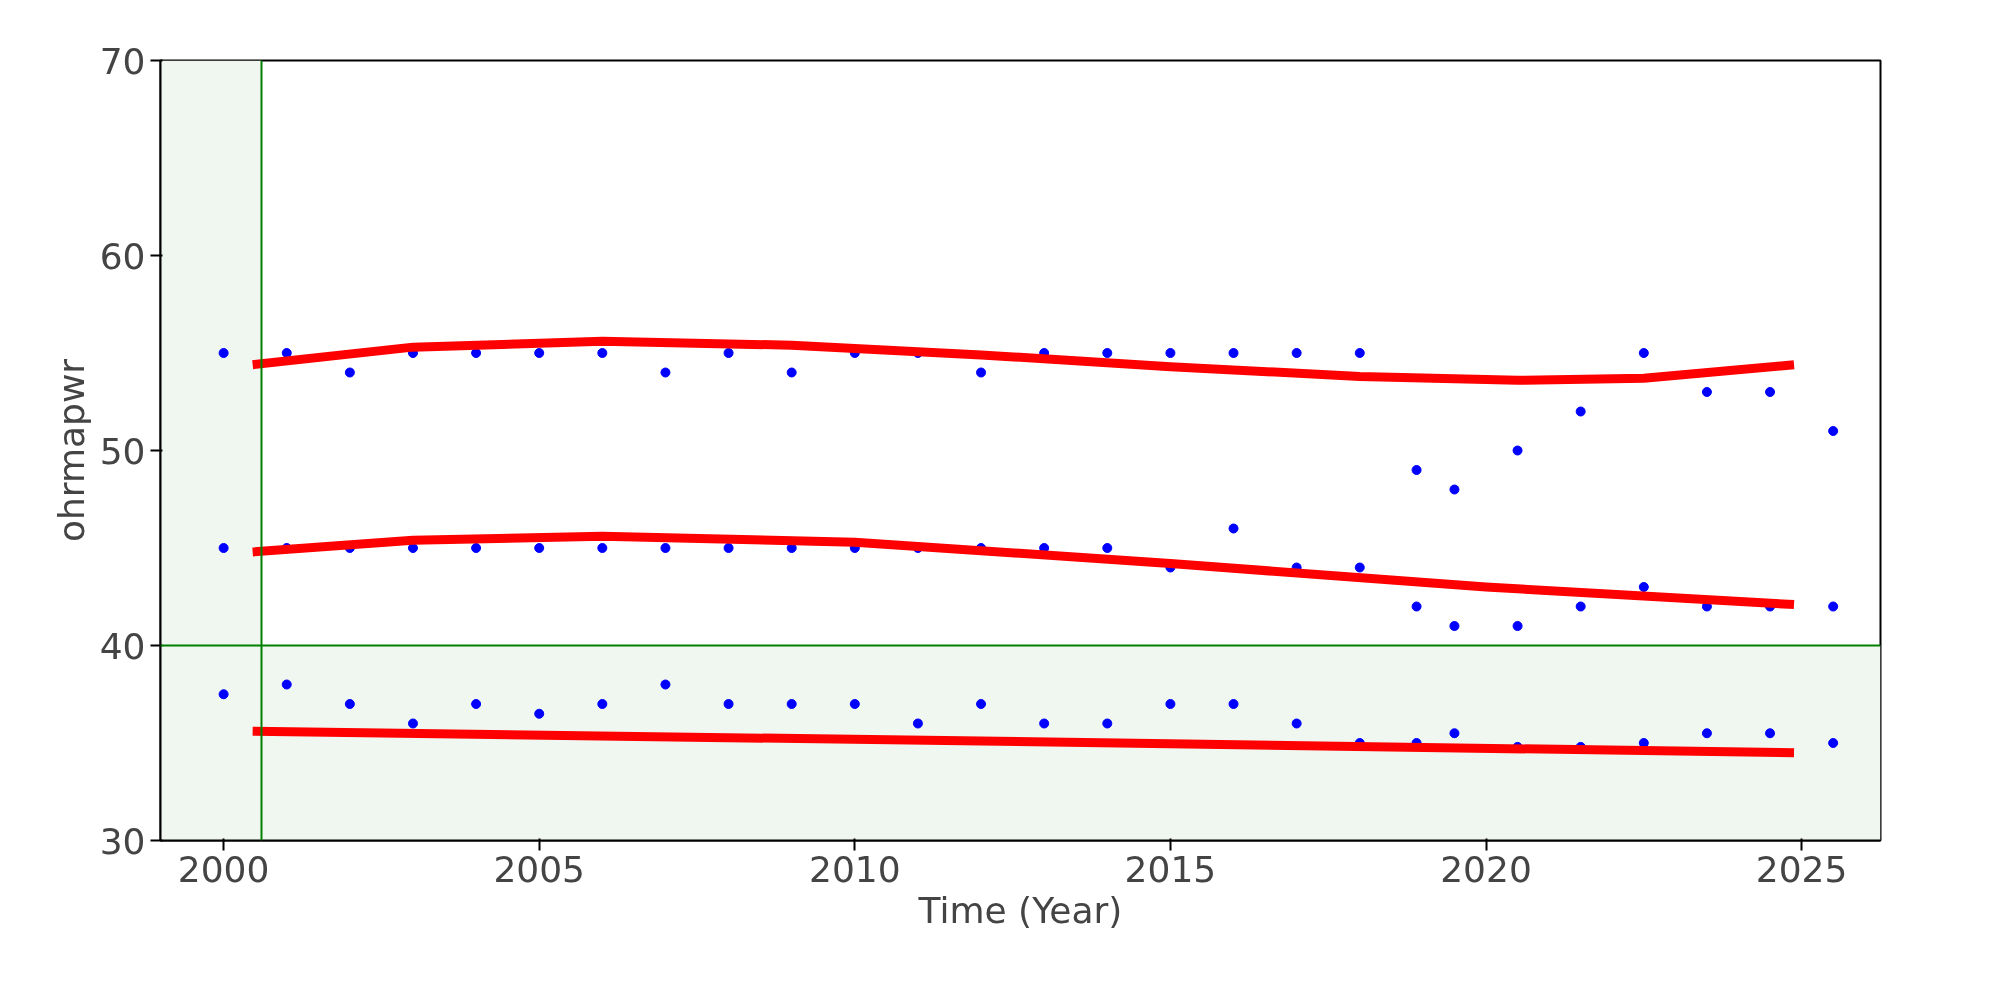 Image resolution: width=2000 pixels, height=1000 pixels. What do you see at coordinates (539, 869) in the screenshot?
I see `x-tick-label: 2005` at bounding box center [539, 869].